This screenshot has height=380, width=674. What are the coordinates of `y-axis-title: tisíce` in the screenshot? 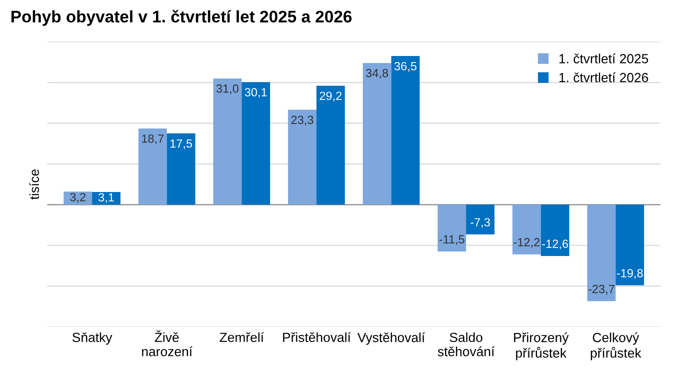 It's located at (34, 184).